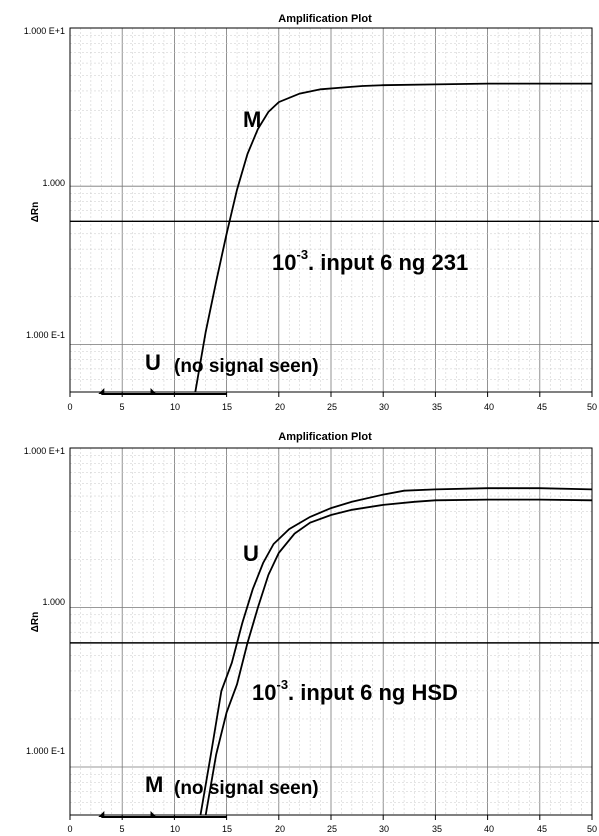 The width and height of the screenshot is (599, 836). What do you see at coordinates (154, 784) in the screenshot?
I see `no-signal-letter: M` at bounding box center [154, 784].